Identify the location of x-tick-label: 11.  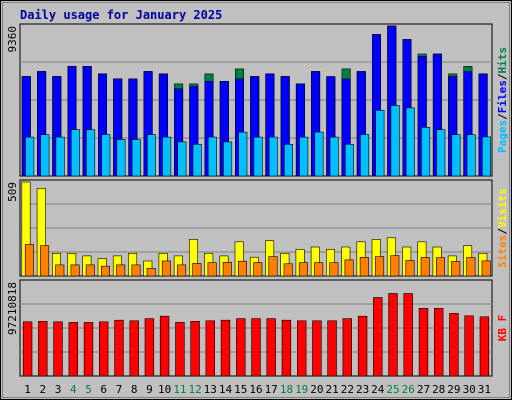
(179, 389).